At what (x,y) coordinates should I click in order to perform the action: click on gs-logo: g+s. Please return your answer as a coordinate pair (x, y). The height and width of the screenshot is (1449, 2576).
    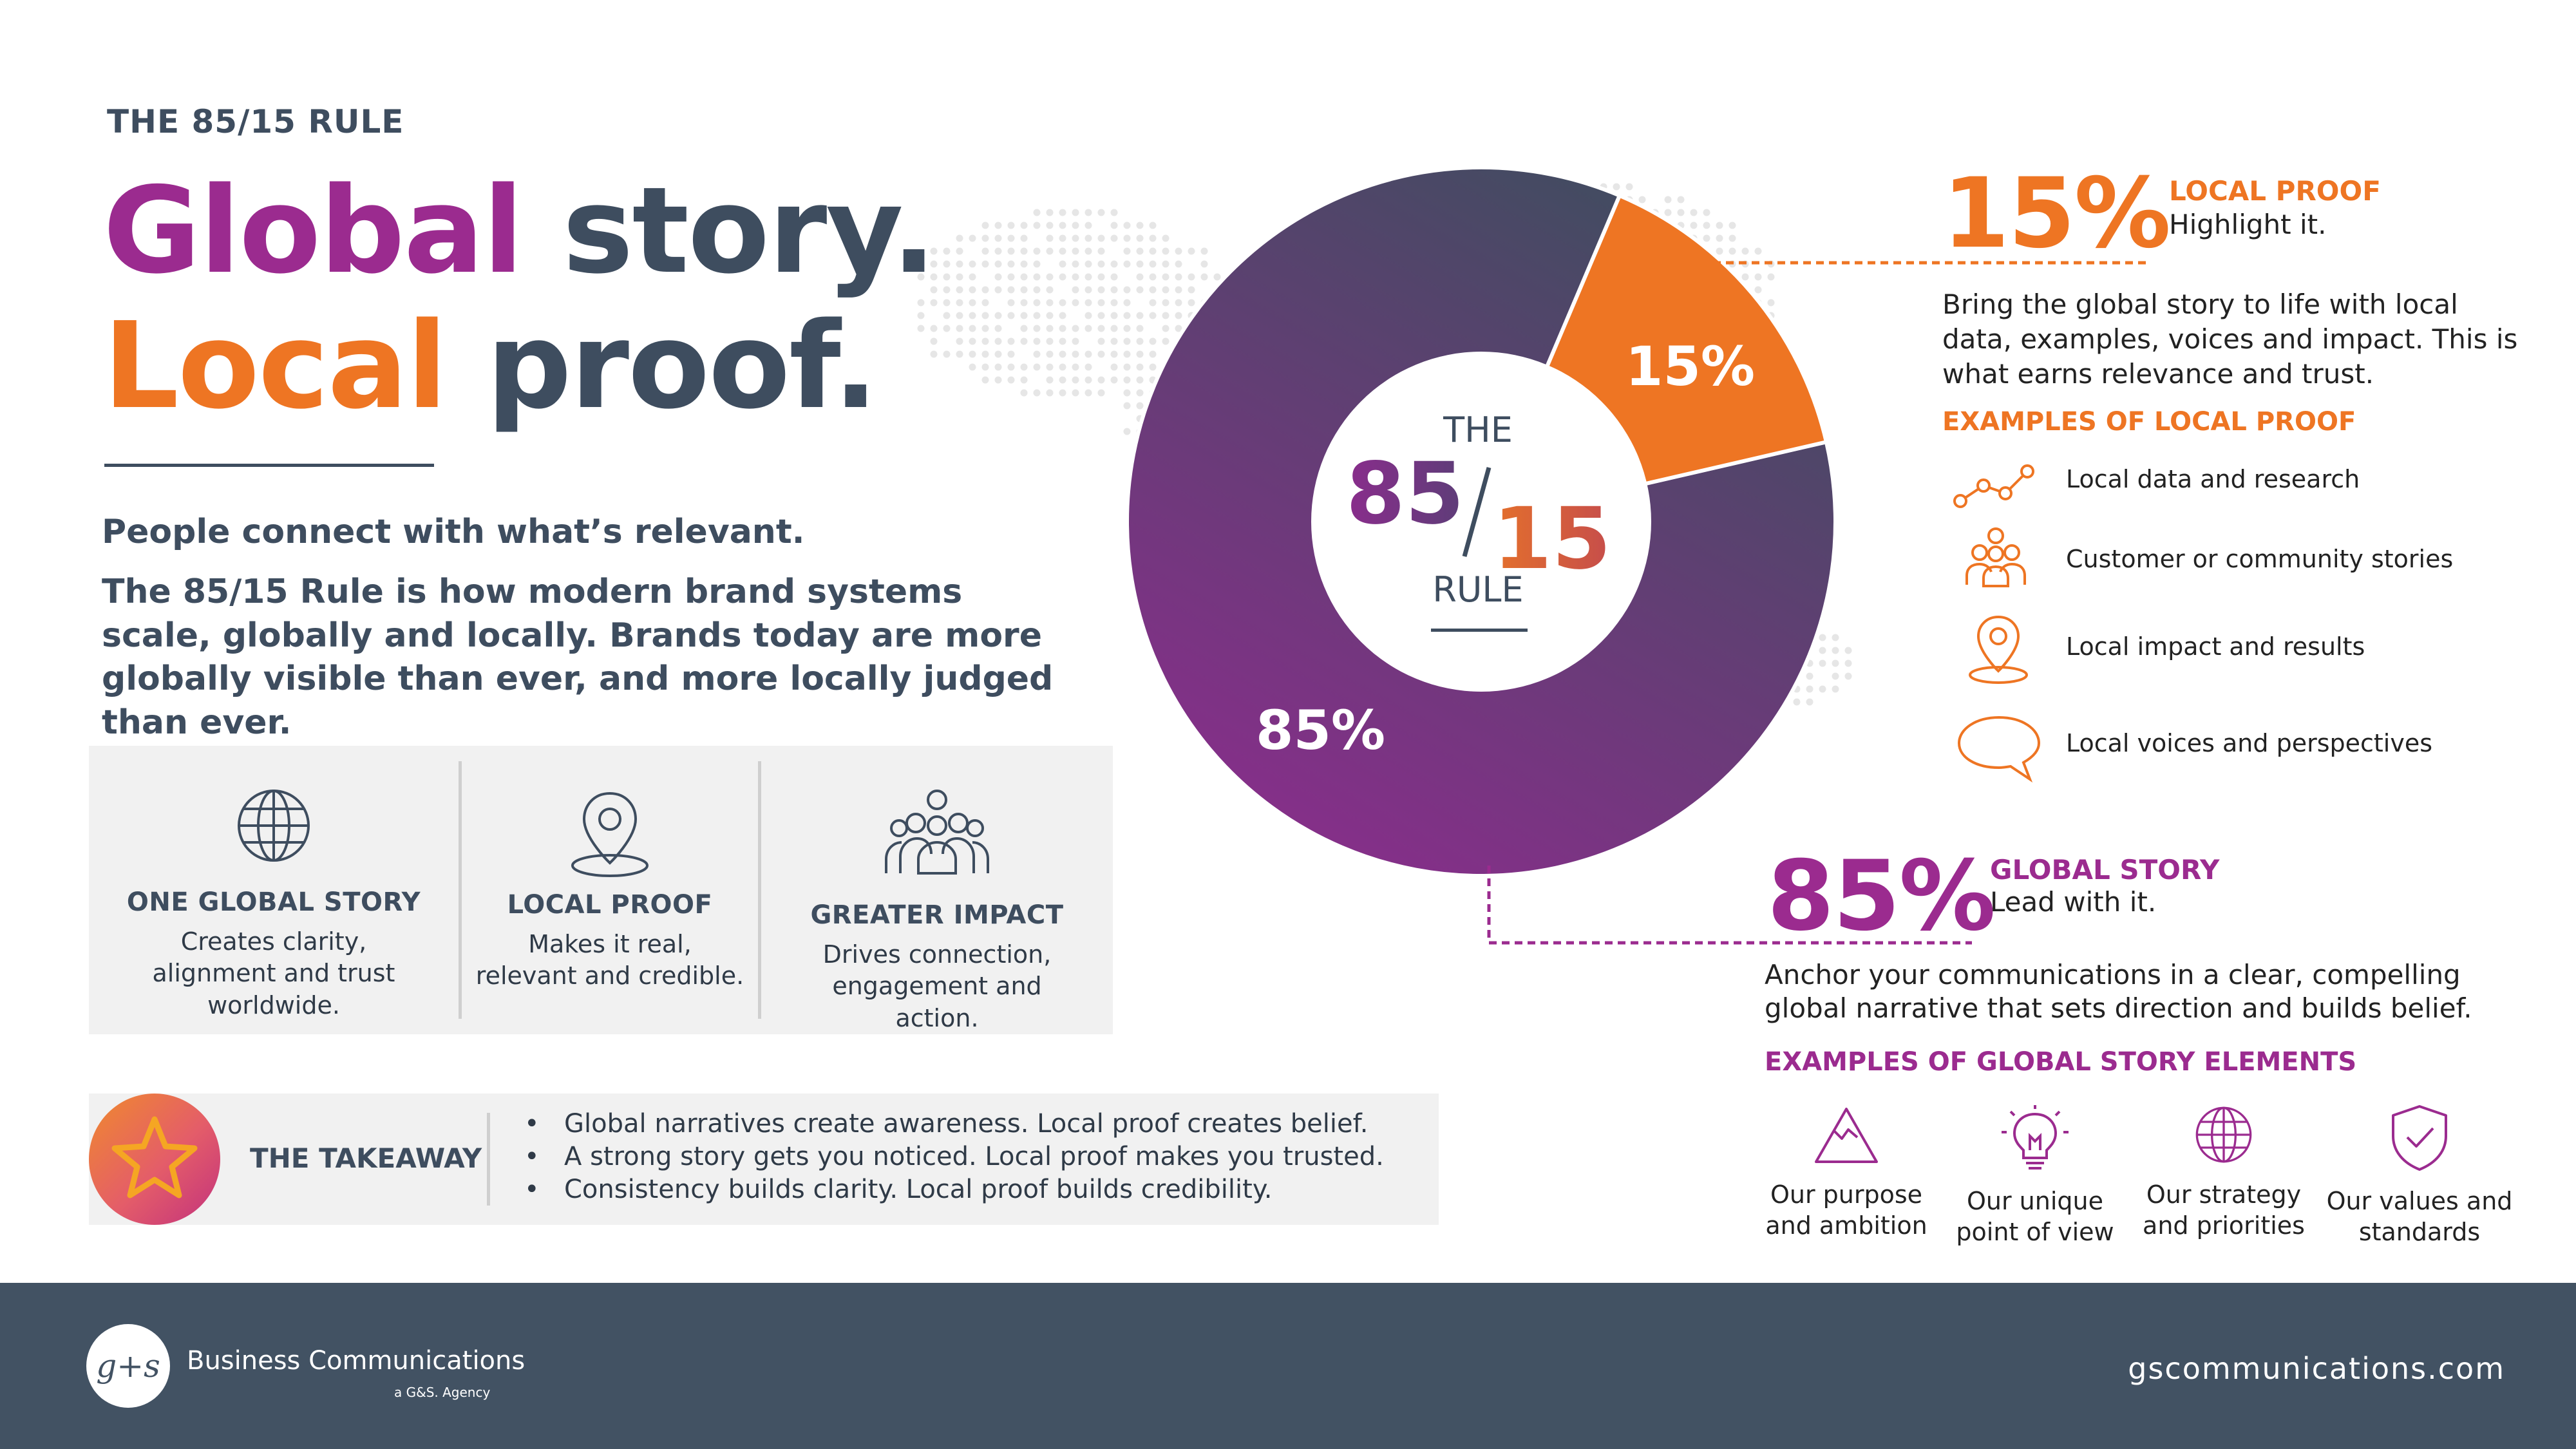
    Looking at the image, I should click on (128, 1366).